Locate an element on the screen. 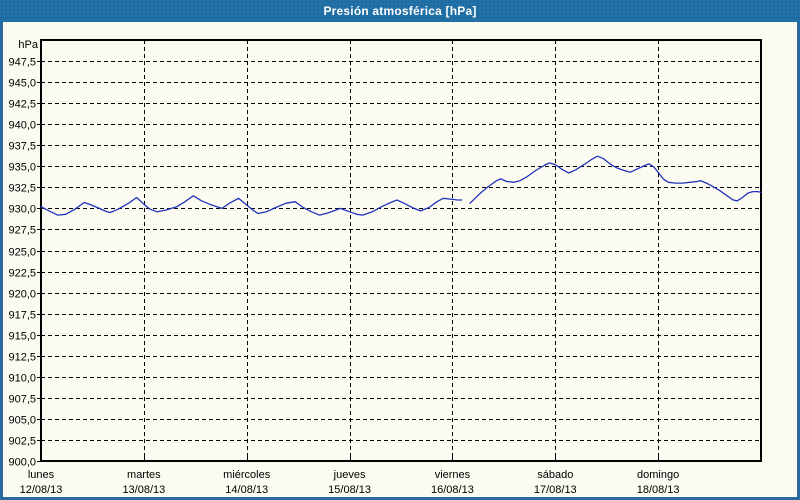 The height and width of the screenshot is (500, 800). y-tick-label: 940,0 is located at coordinates (22, 126).